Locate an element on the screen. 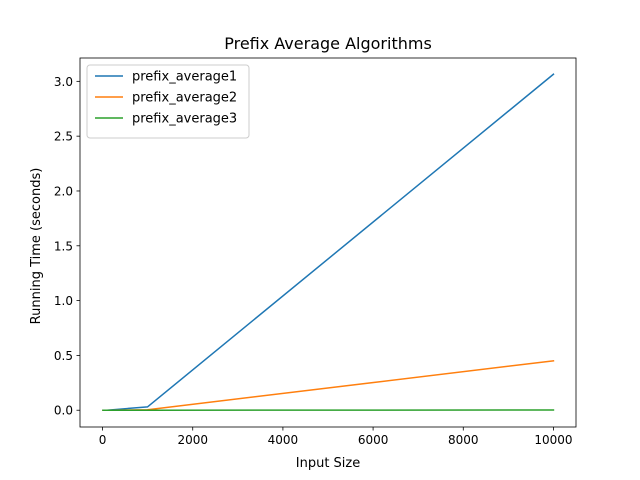  y-tick-label: 0.5 is located at coordinates (63, 356).